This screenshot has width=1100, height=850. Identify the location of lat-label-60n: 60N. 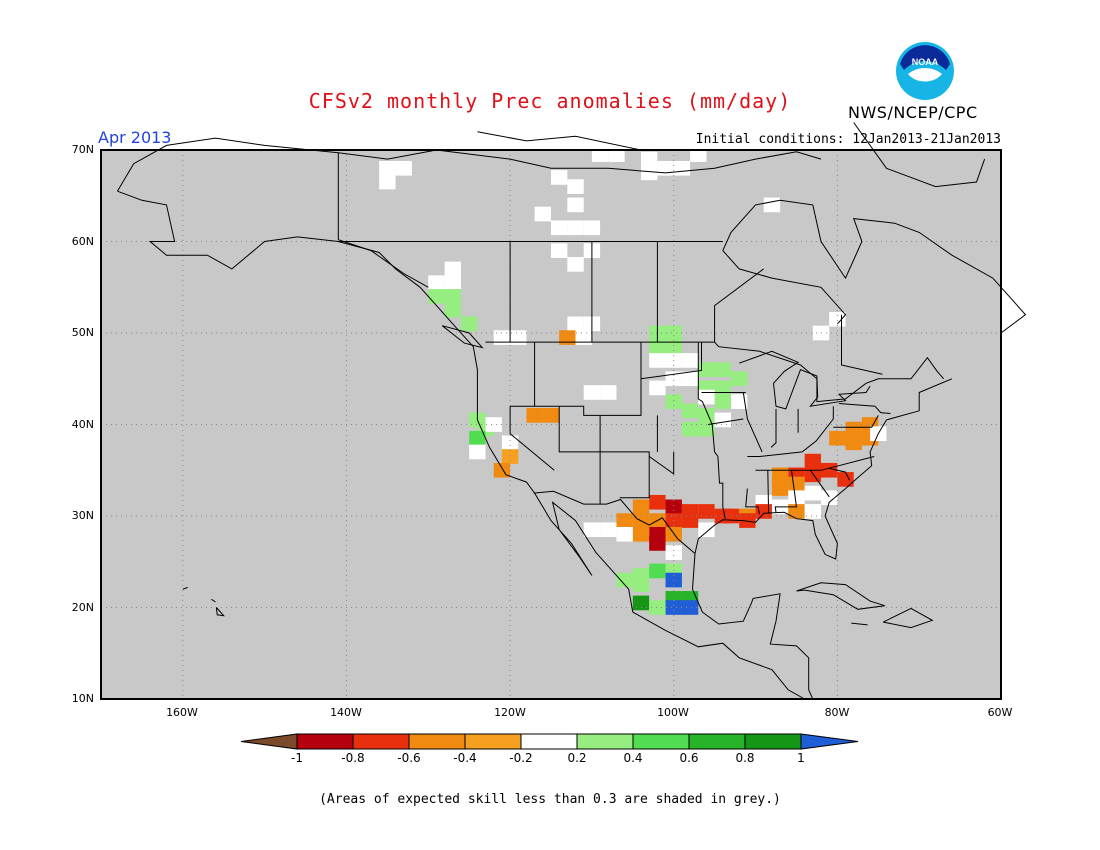
(82, 241).